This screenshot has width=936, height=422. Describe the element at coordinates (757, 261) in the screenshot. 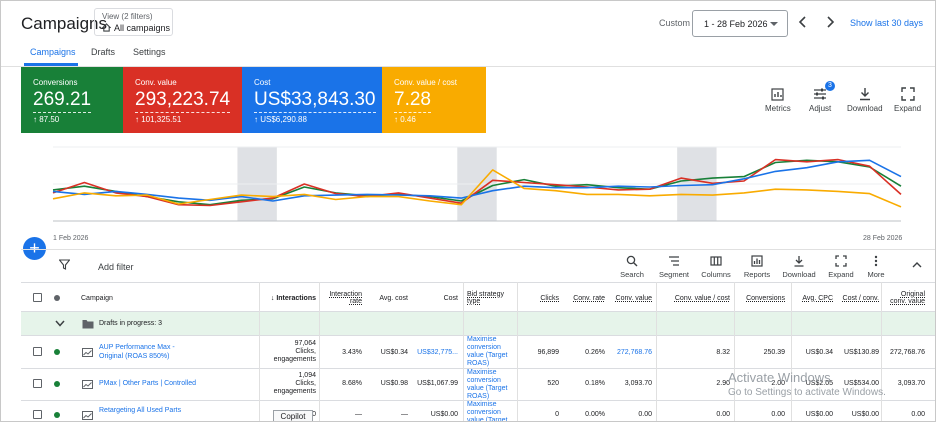

I see `reports-icon` at that location.